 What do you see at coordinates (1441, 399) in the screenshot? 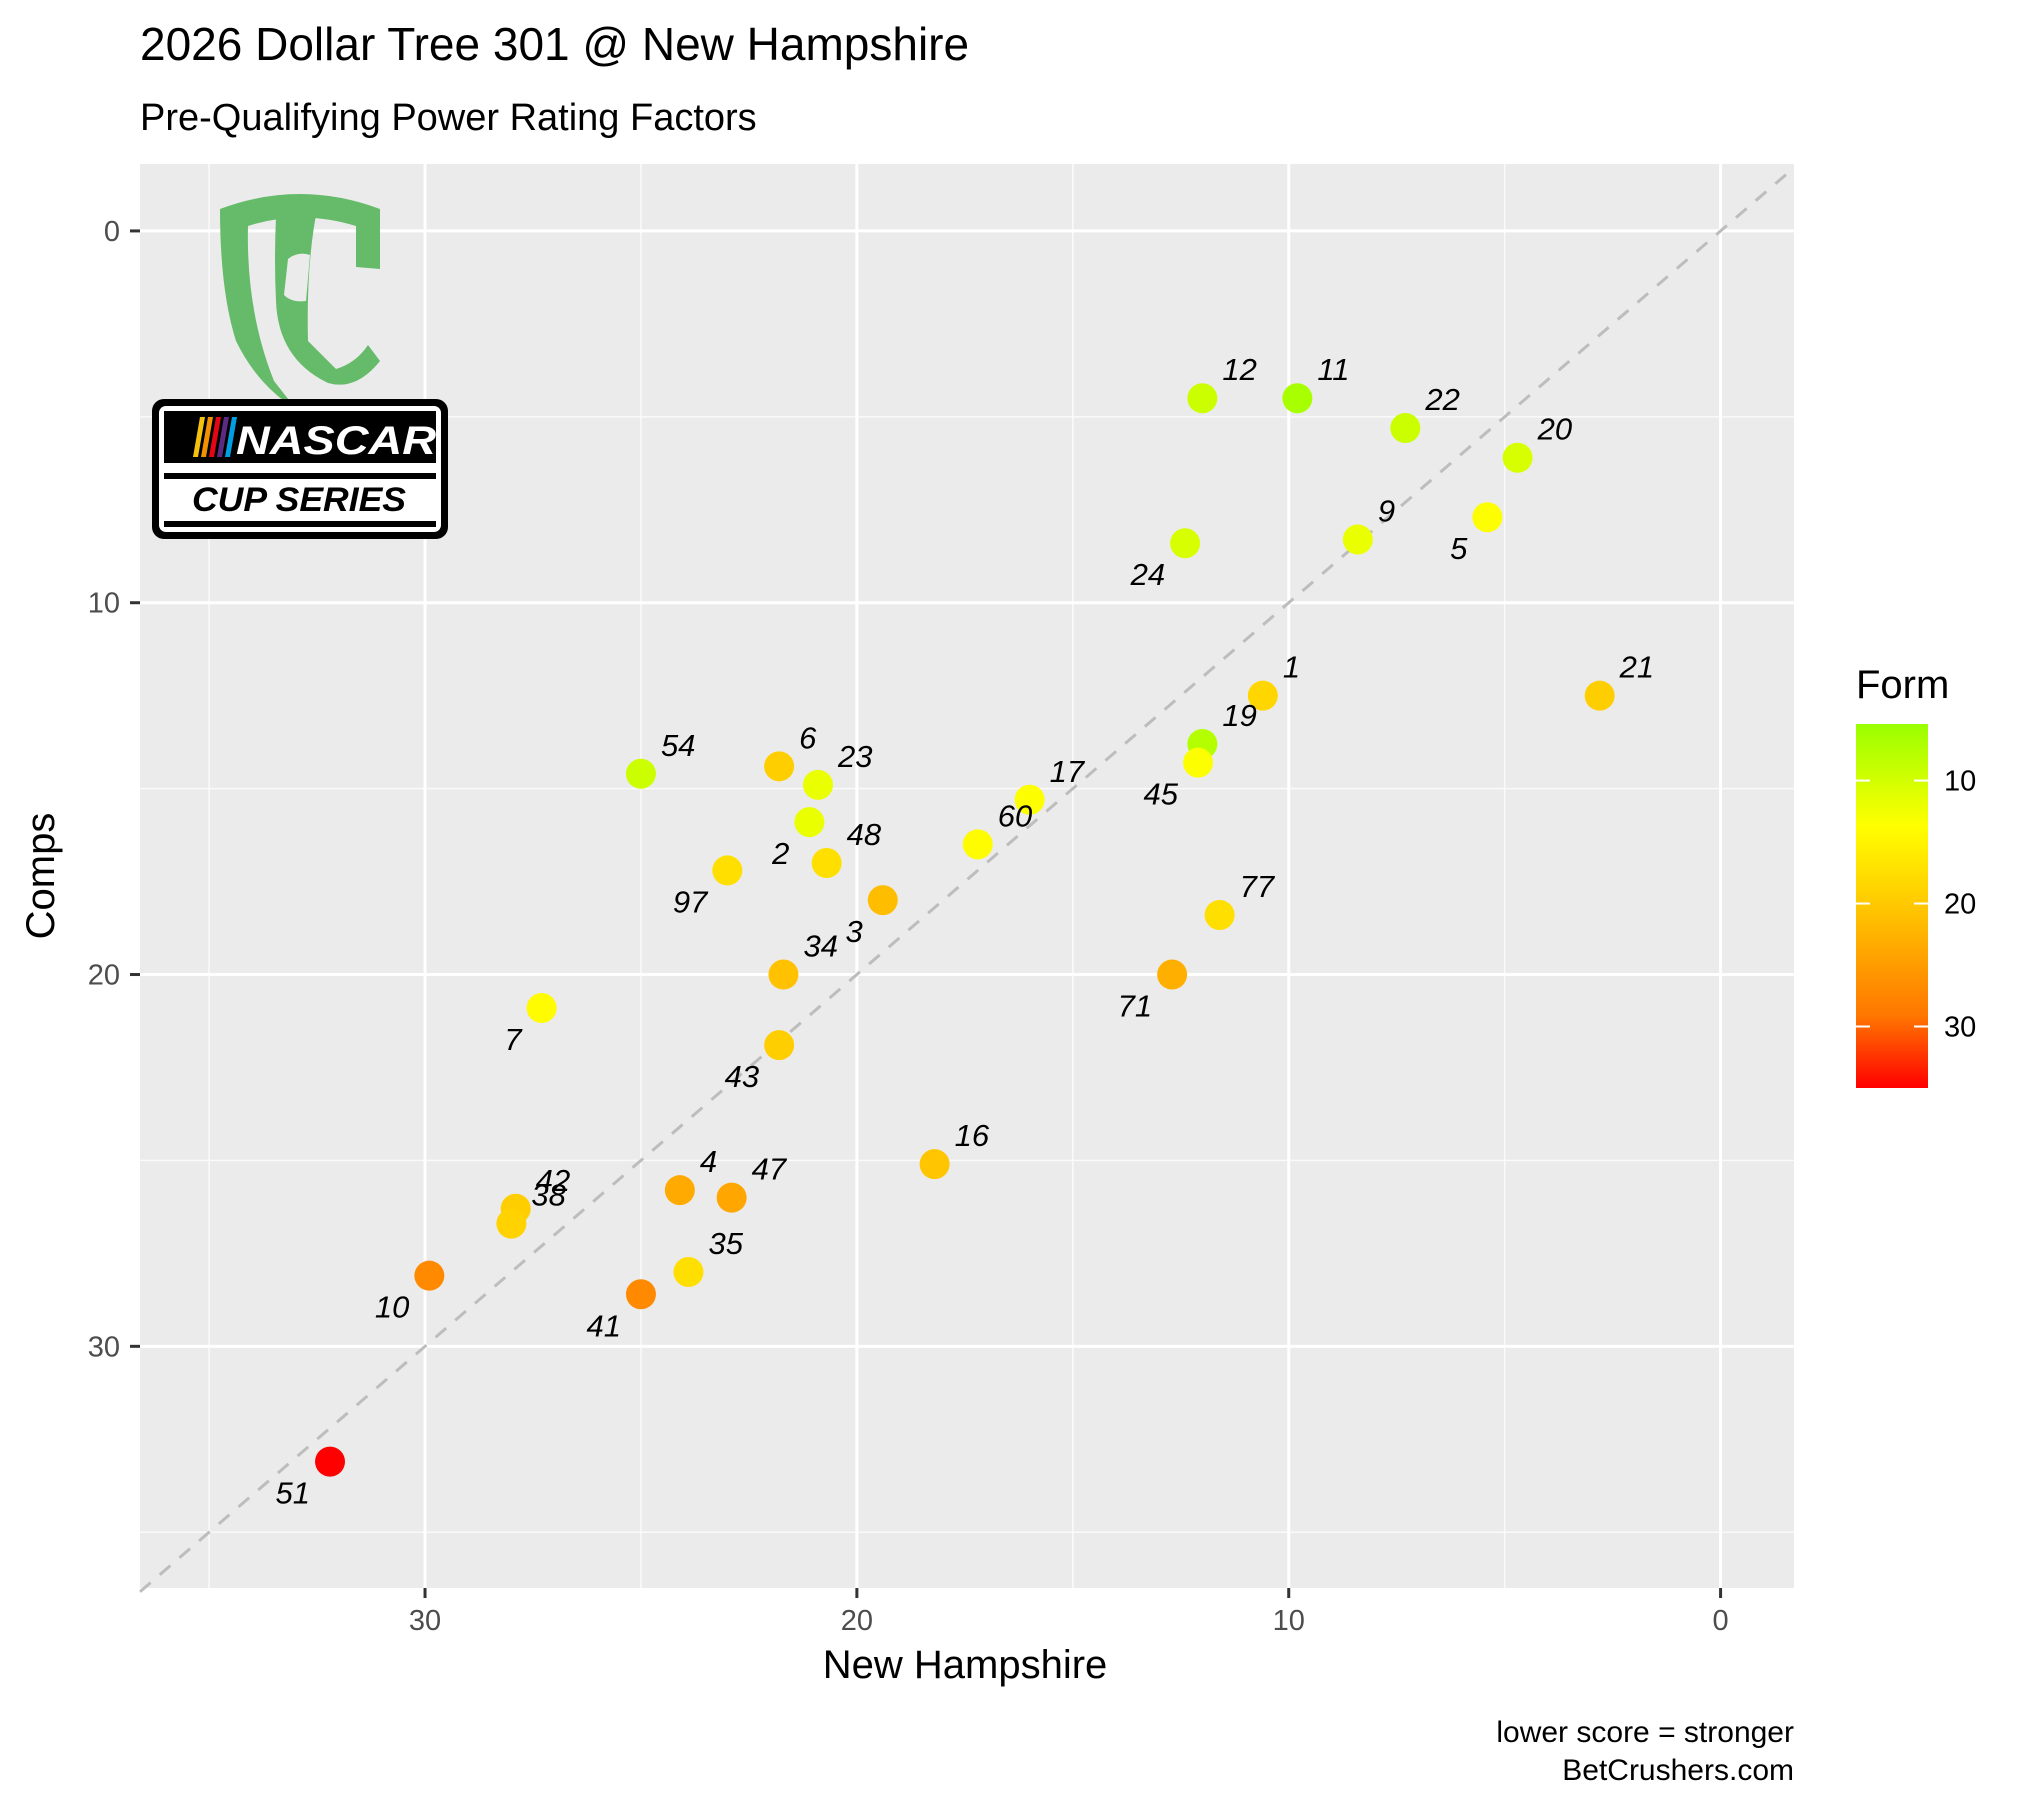
I see `point-label-22: 22` at bounding box center [1441, 399].